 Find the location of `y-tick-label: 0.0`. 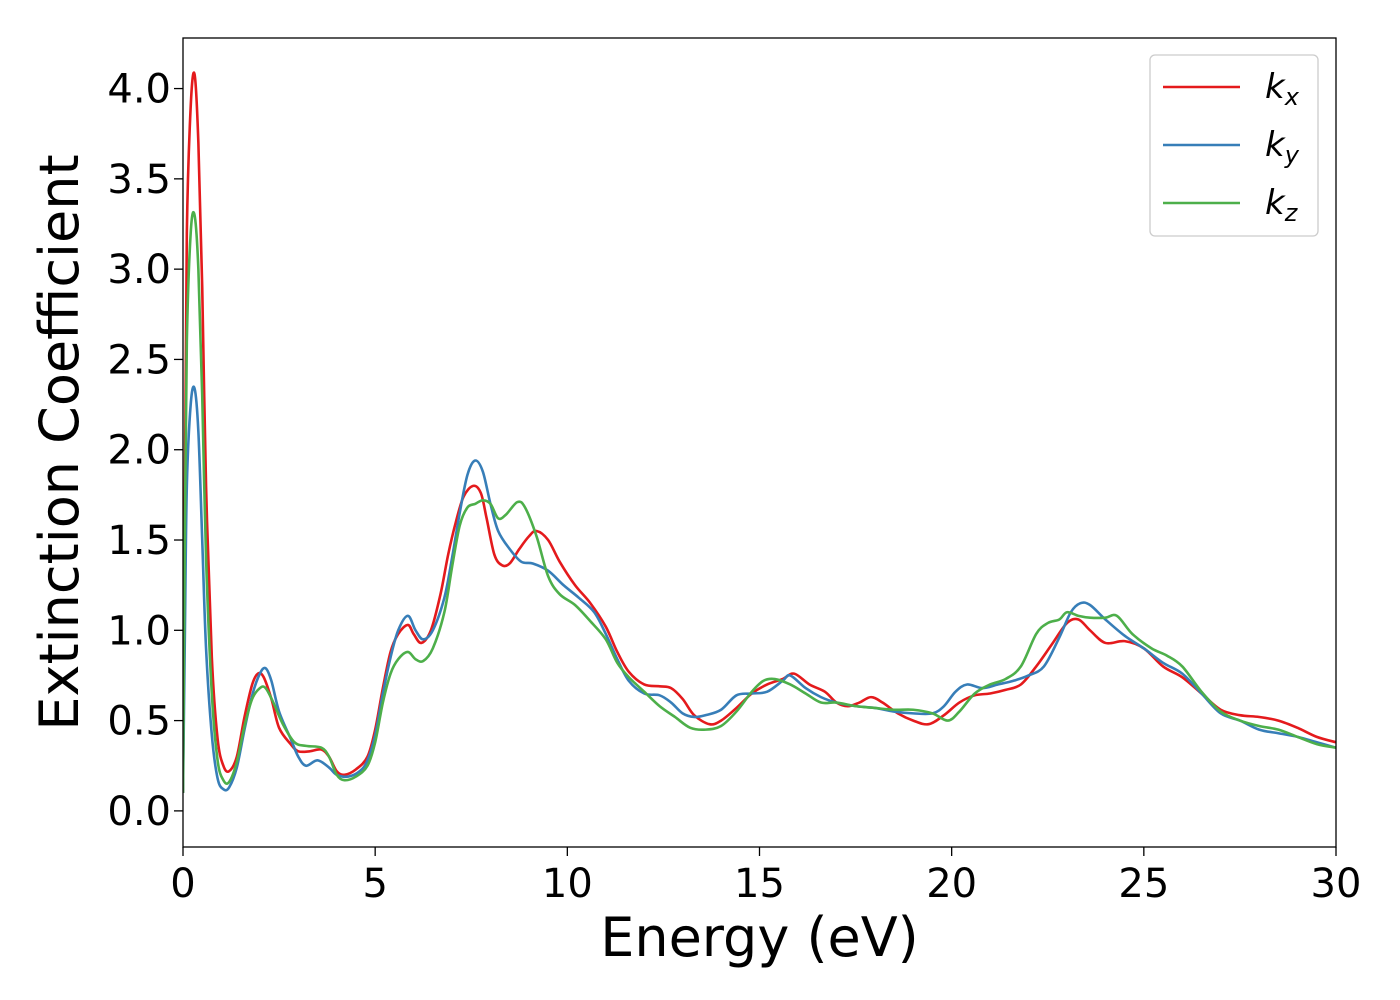

y-tick-label: 0.0 is located at coordinates (139, 812).